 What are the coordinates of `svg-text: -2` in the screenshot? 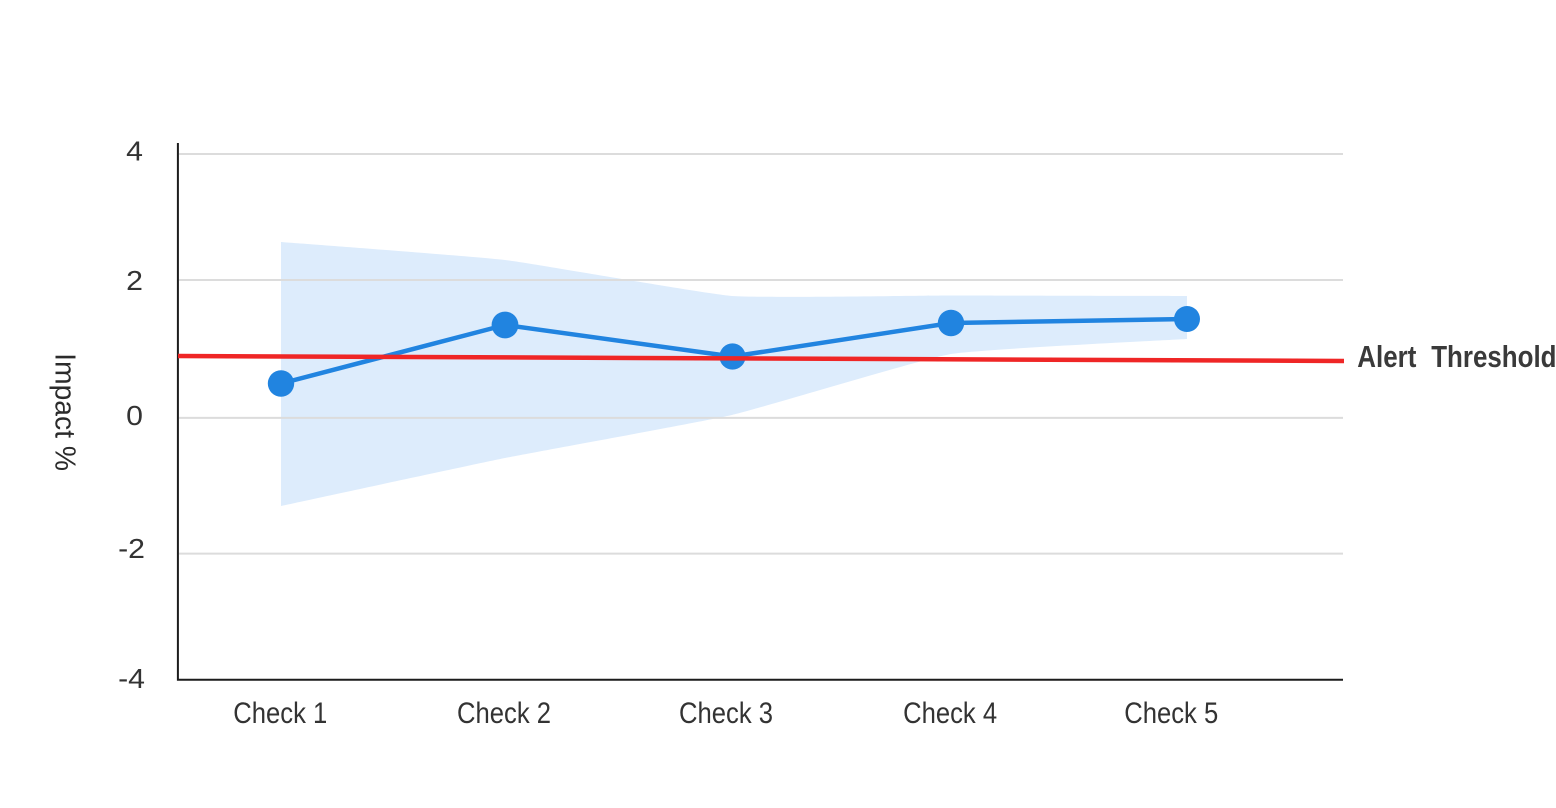 It's located at (131, 549).